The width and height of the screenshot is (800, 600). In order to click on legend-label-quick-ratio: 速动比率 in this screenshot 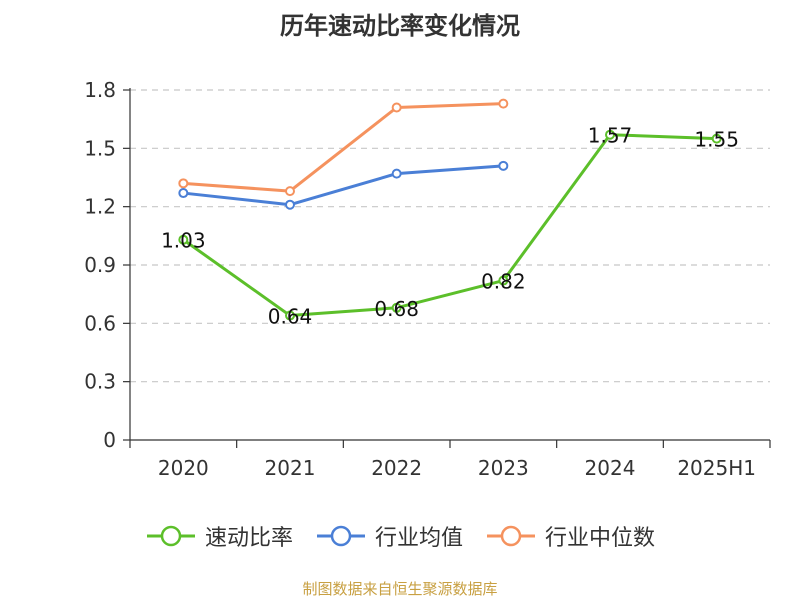, I will do `click(248, 538)`.